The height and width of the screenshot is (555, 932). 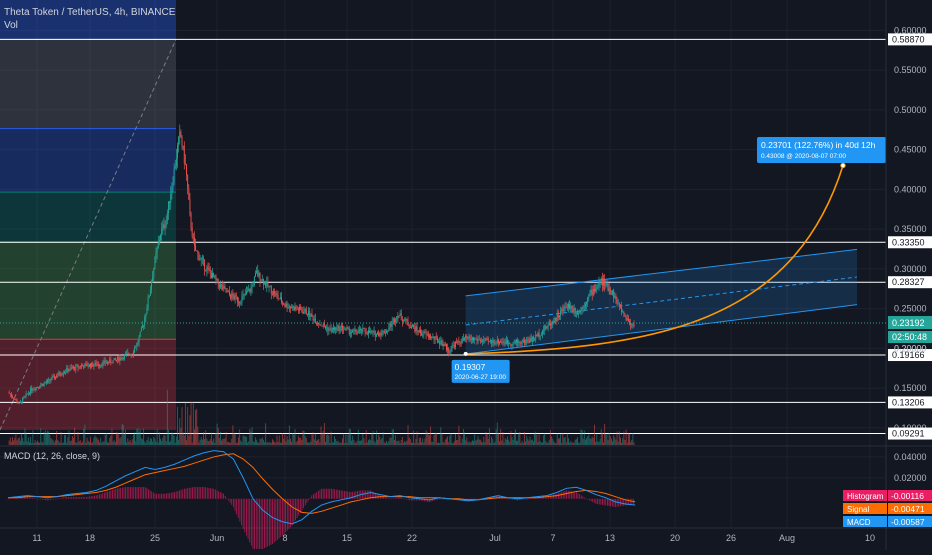 I want to click on macd-readout-histogram: Histogram -0.00116, so click(x=887, y=495).